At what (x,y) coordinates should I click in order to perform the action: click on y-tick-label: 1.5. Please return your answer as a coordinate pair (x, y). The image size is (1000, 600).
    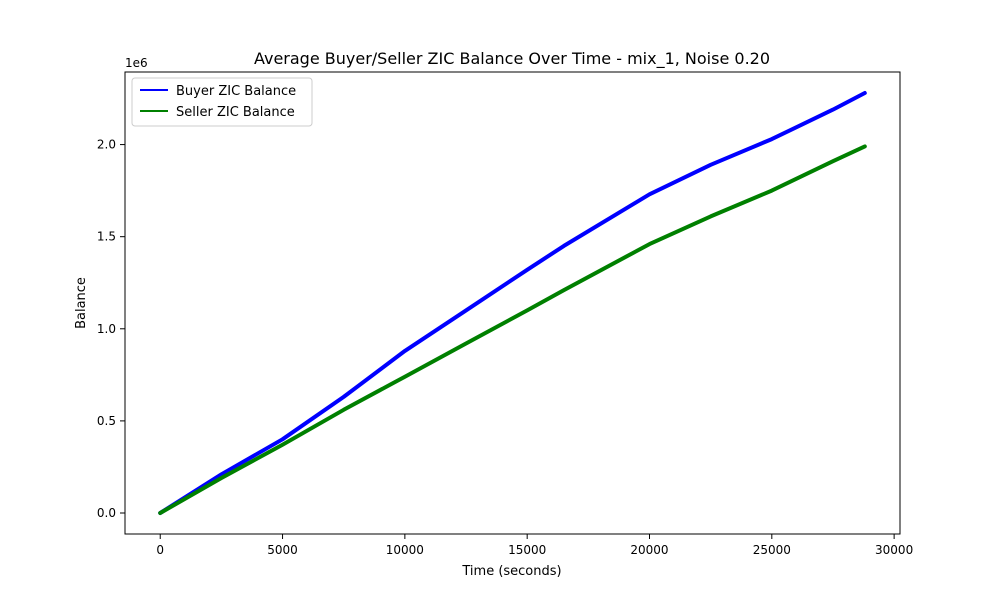
    Looking at the image, I should click on (106, 237).